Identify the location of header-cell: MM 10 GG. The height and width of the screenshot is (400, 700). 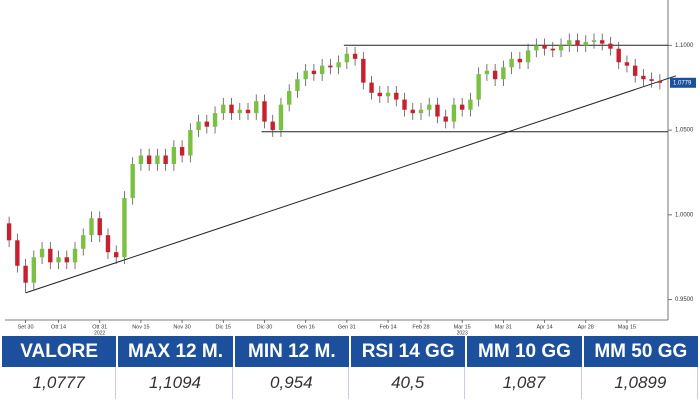
(524, 351).